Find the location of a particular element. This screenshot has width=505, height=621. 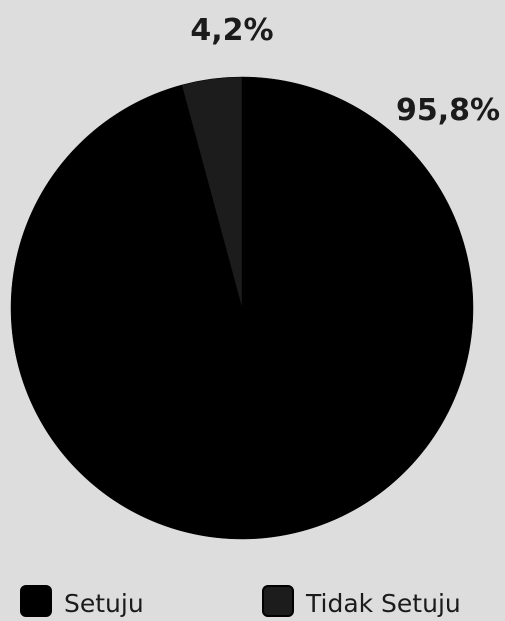

data-label-setuju: 95,8% is located at coordinates (448, 110).